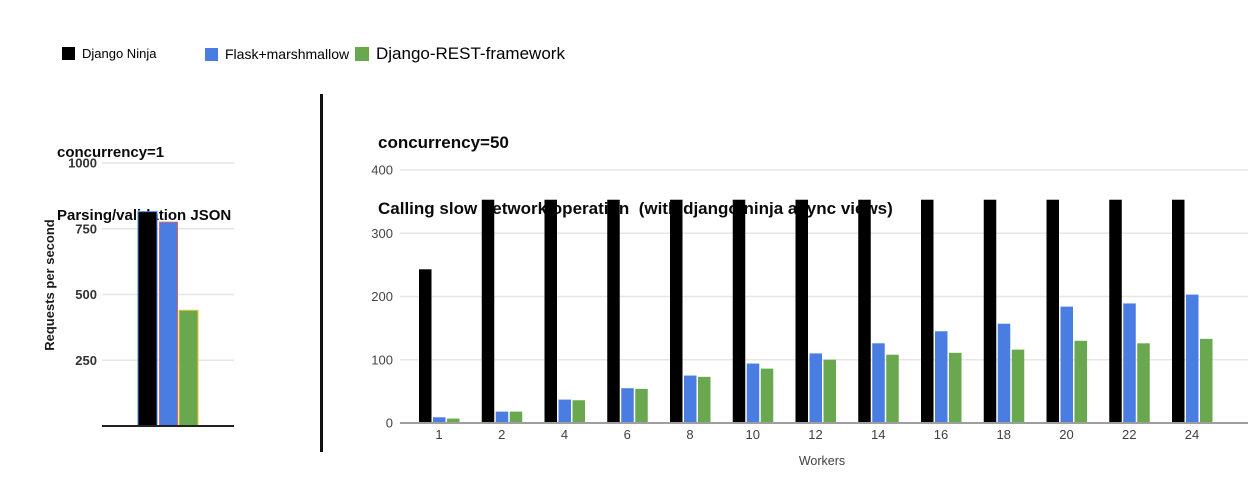 The image size is (1249, 499). I want to click on legend-label-django-ninja: Django Ninja, so click(119, 53).